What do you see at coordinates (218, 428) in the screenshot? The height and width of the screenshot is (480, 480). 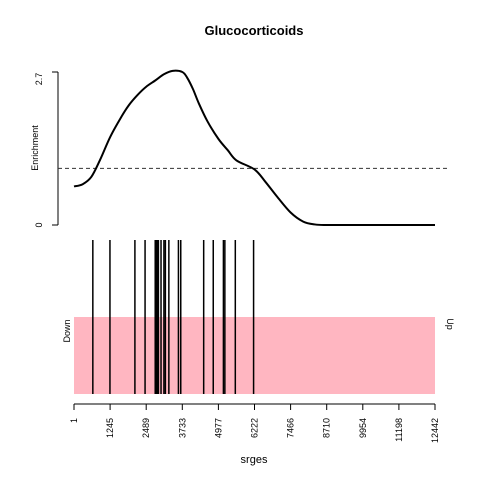 I see `x-tick-label: 4977` at bounding box center [218, 428].